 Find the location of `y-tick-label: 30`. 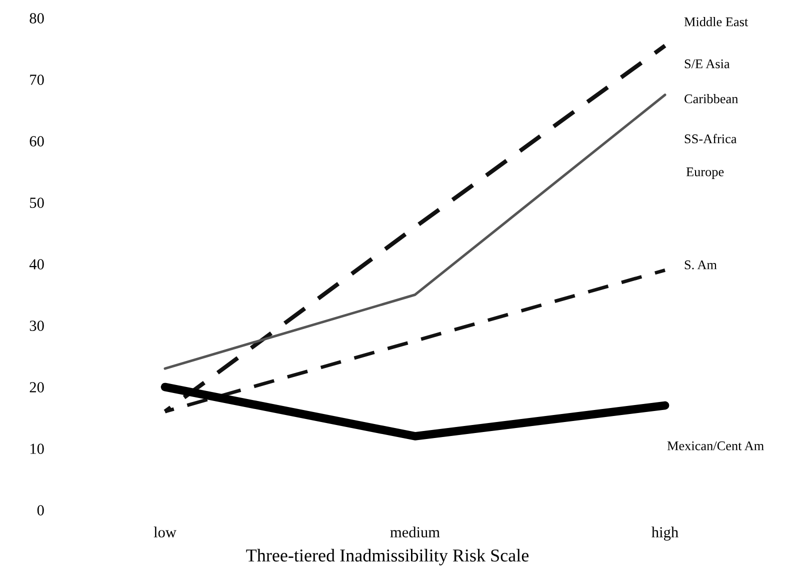

y-tick-label: 30 is located at coordinates (37, 325).